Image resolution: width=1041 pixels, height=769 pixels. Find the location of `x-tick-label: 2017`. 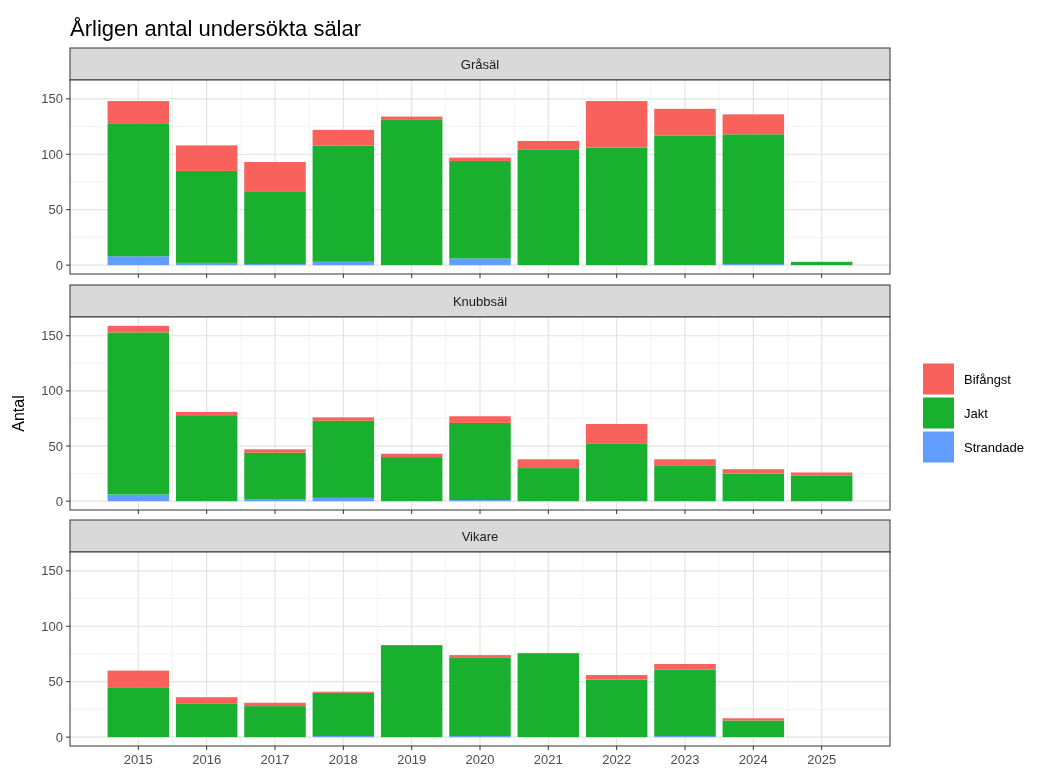

x-tick-label: 2017 is located at coordinates (275, 759).